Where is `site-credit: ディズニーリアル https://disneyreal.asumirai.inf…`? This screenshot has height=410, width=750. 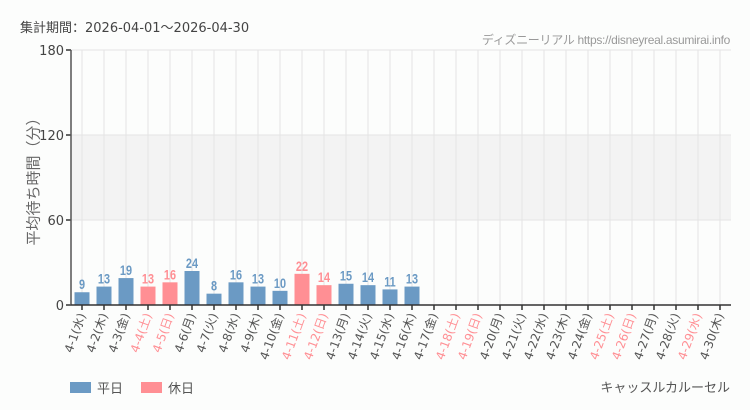 site-credit: ディズニーリアル https://disneyreal.asumirai.inf… is located at coordinates (605, 40).